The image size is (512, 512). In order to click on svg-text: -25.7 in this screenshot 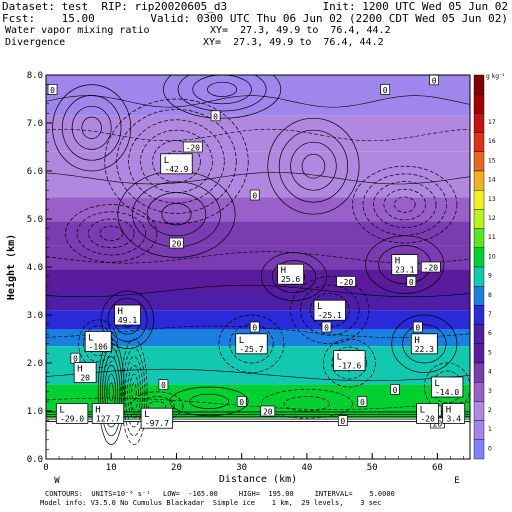, I will do `click(251, 349)`.